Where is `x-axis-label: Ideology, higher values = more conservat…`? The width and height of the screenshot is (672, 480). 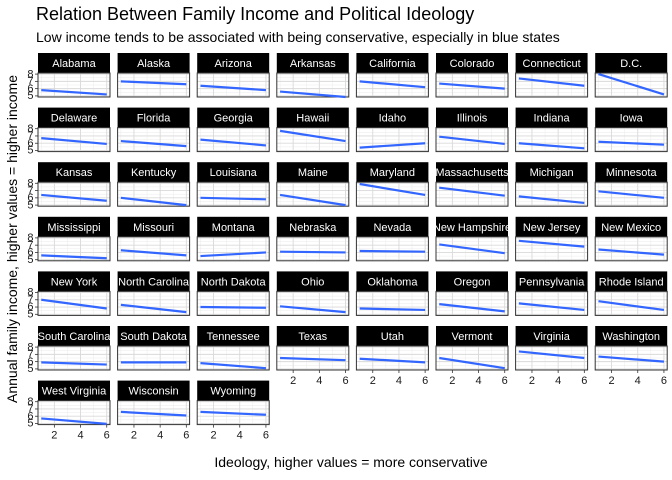
x-axis-label: Ideology, higher values = more conservat… is located at coordinates (351, 462).